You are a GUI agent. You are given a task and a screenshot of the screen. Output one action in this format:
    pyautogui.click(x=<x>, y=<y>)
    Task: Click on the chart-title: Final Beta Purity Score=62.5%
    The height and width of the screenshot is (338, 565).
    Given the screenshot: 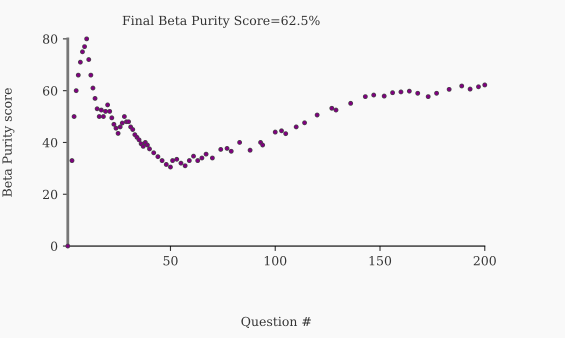 What is the action you would take?
    pyautogui.click(x=221, y=21)
    